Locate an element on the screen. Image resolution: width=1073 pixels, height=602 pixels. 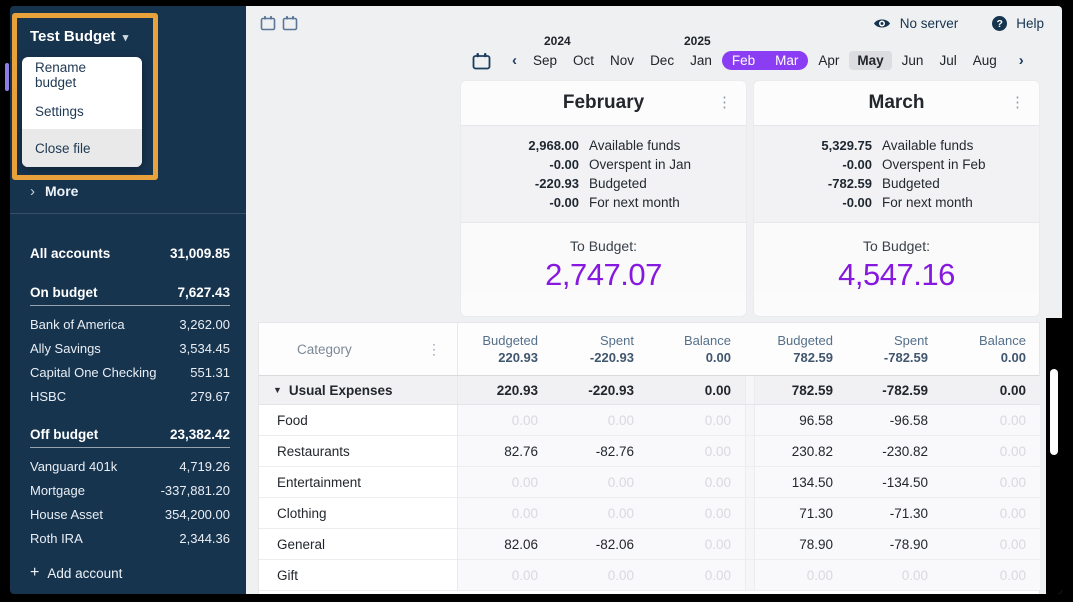
budget-cell: 78.90 is located at coordinates (801, 544).